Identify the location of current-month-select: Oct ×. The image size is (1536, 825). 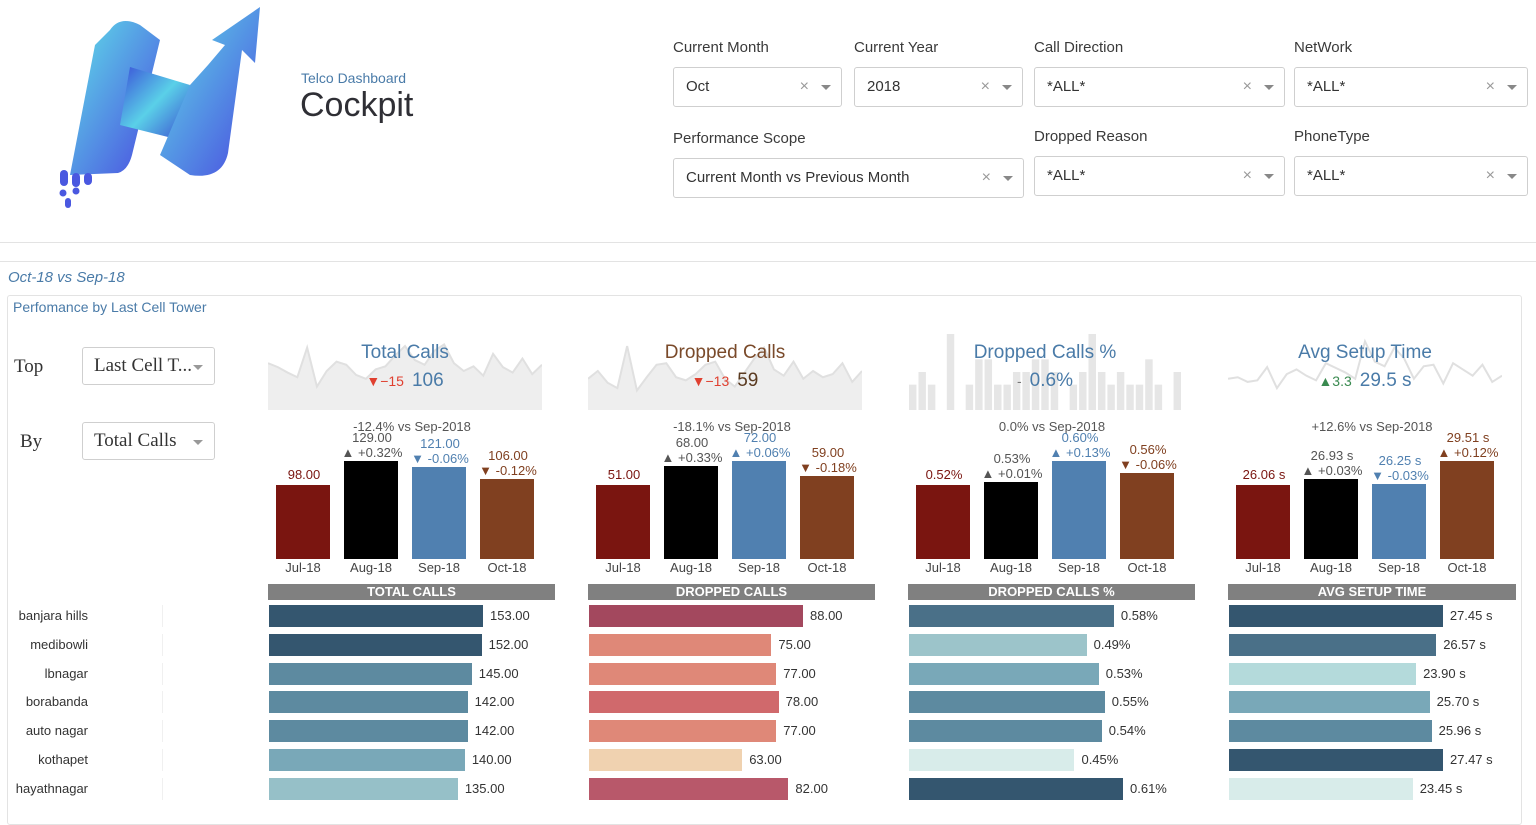
(757, 87).